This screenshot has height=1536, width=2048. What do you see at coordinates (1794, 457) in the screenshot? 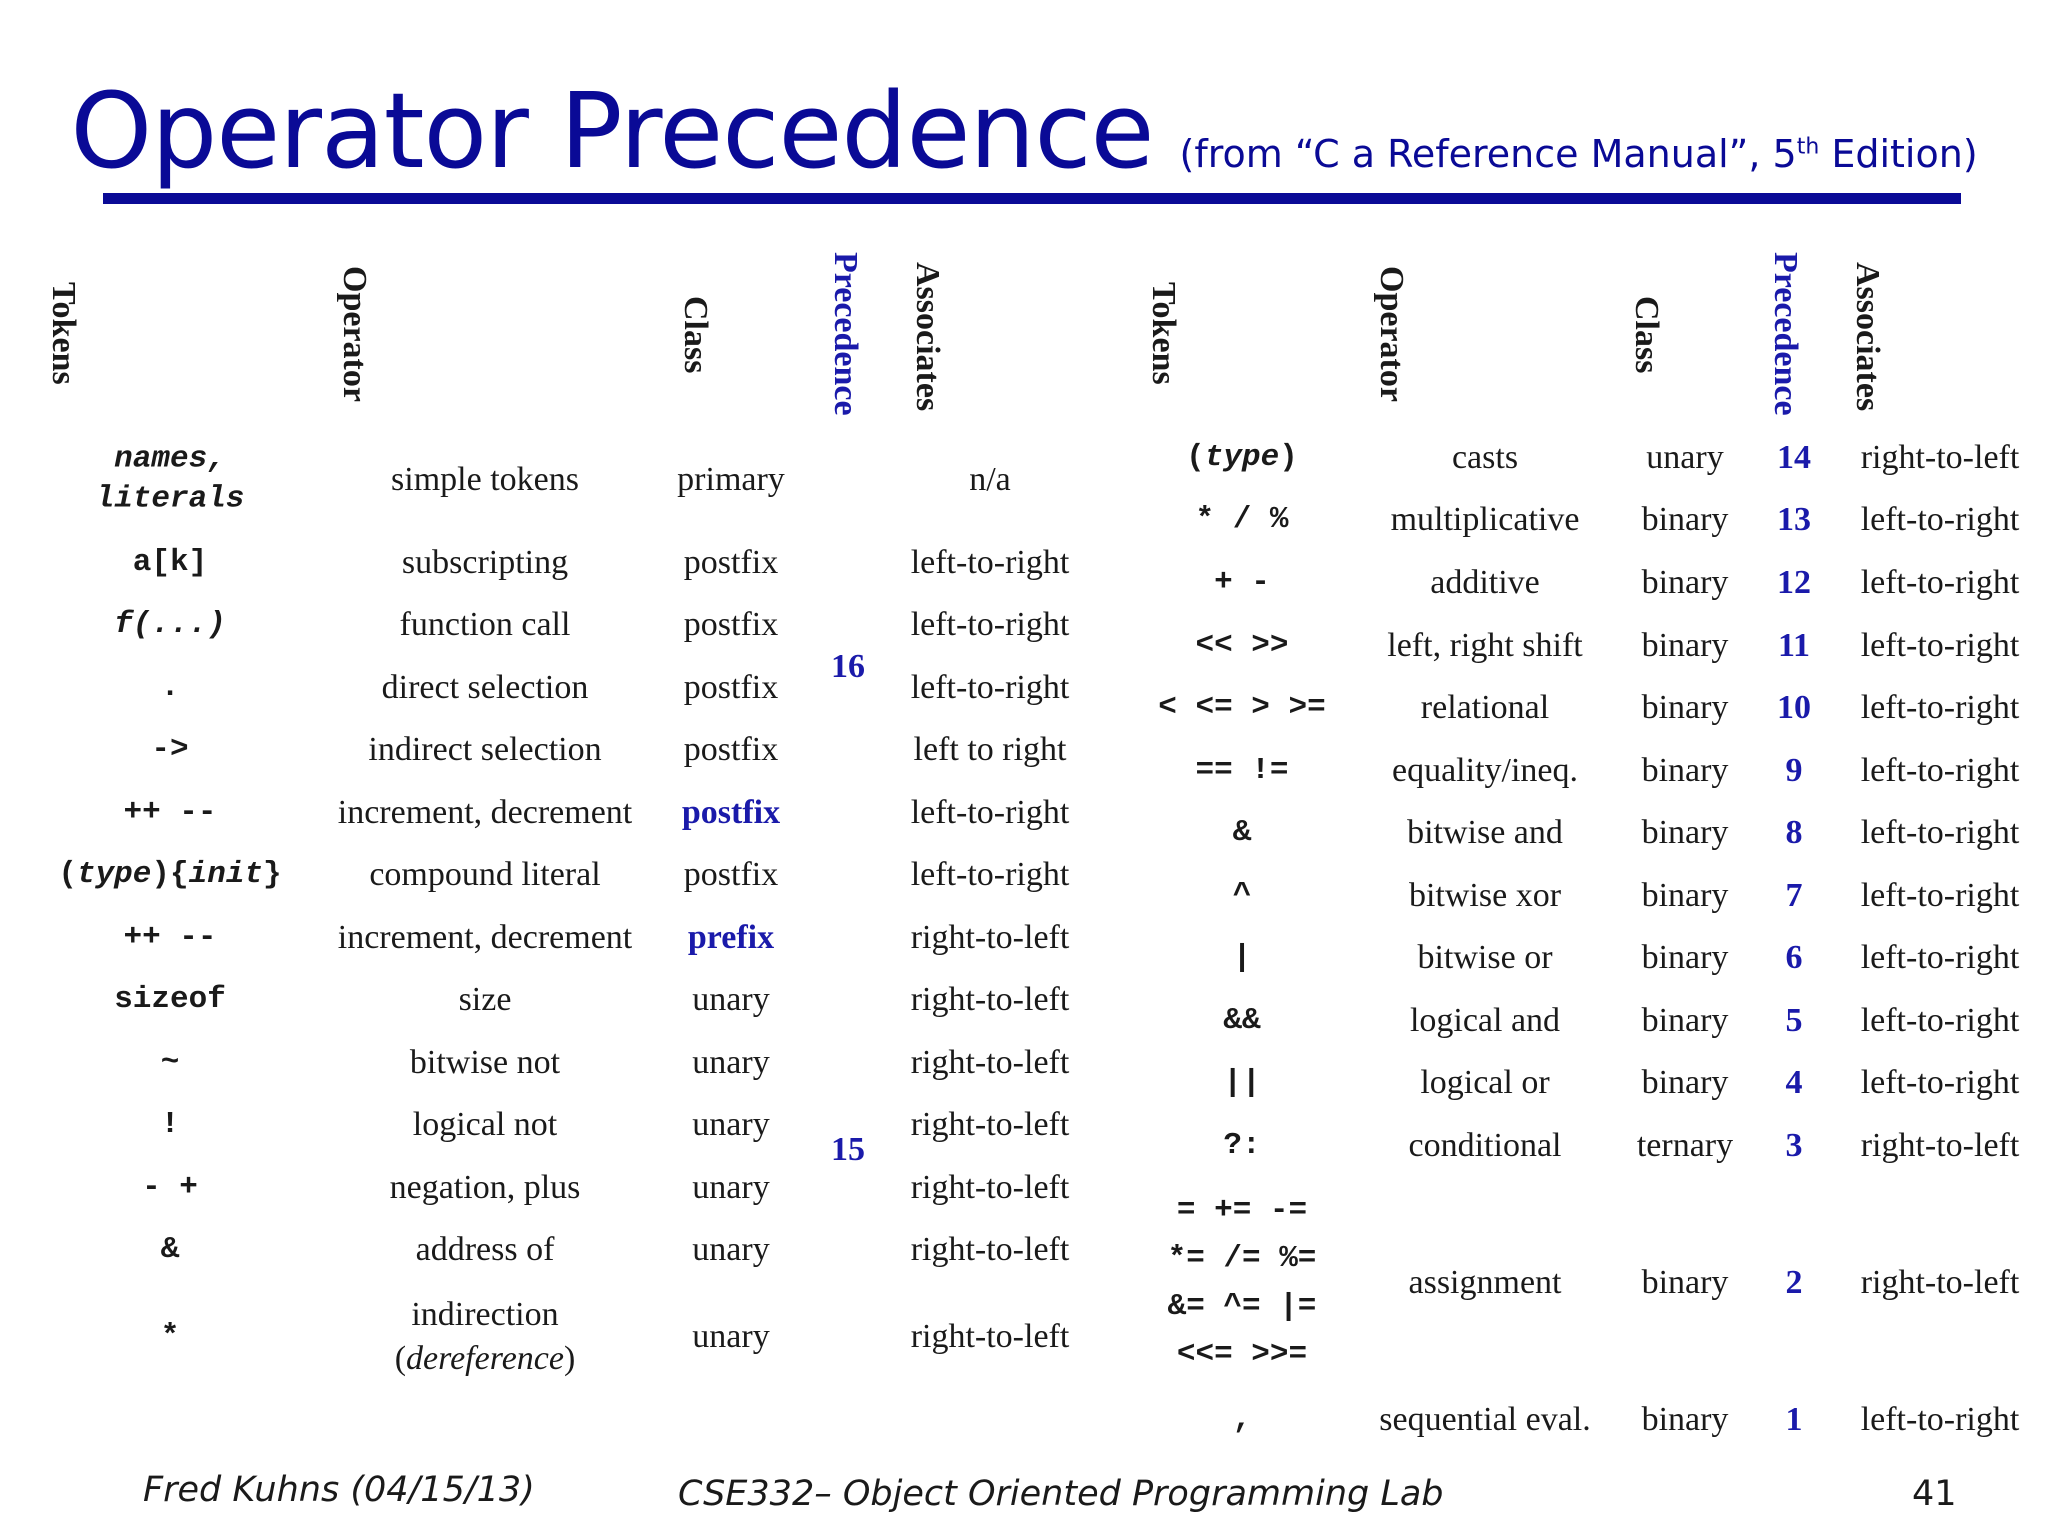
I see `right-precedence: 14` at bounding box center [1794, 457].